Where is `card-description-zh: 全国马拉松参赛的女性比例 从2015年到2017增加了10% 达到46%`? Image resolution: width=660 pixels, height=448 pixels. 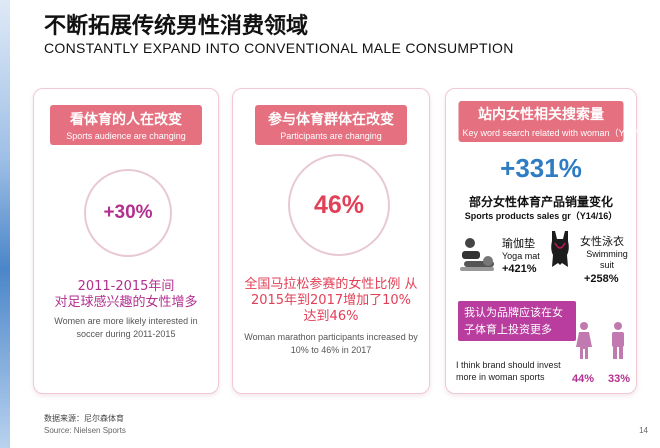 card-description-zh: 全国马拉松参赛的女性比例 从2015年到2017增加了10% 达到46% is located at coordinates (331, 300).